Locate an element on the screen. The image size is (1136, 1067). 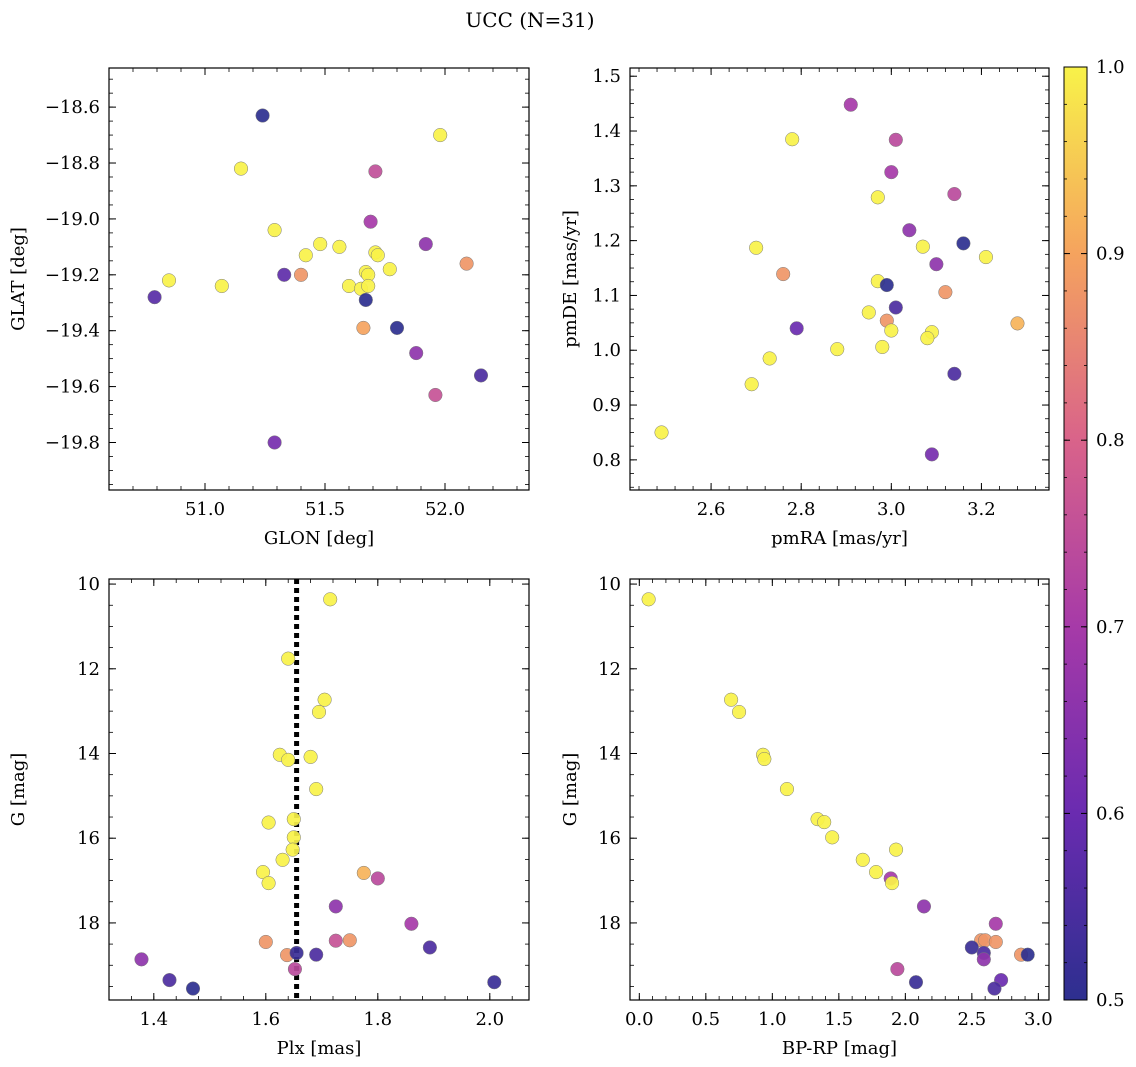
y-tick-label: 12 is located at coordinates (88, 669).